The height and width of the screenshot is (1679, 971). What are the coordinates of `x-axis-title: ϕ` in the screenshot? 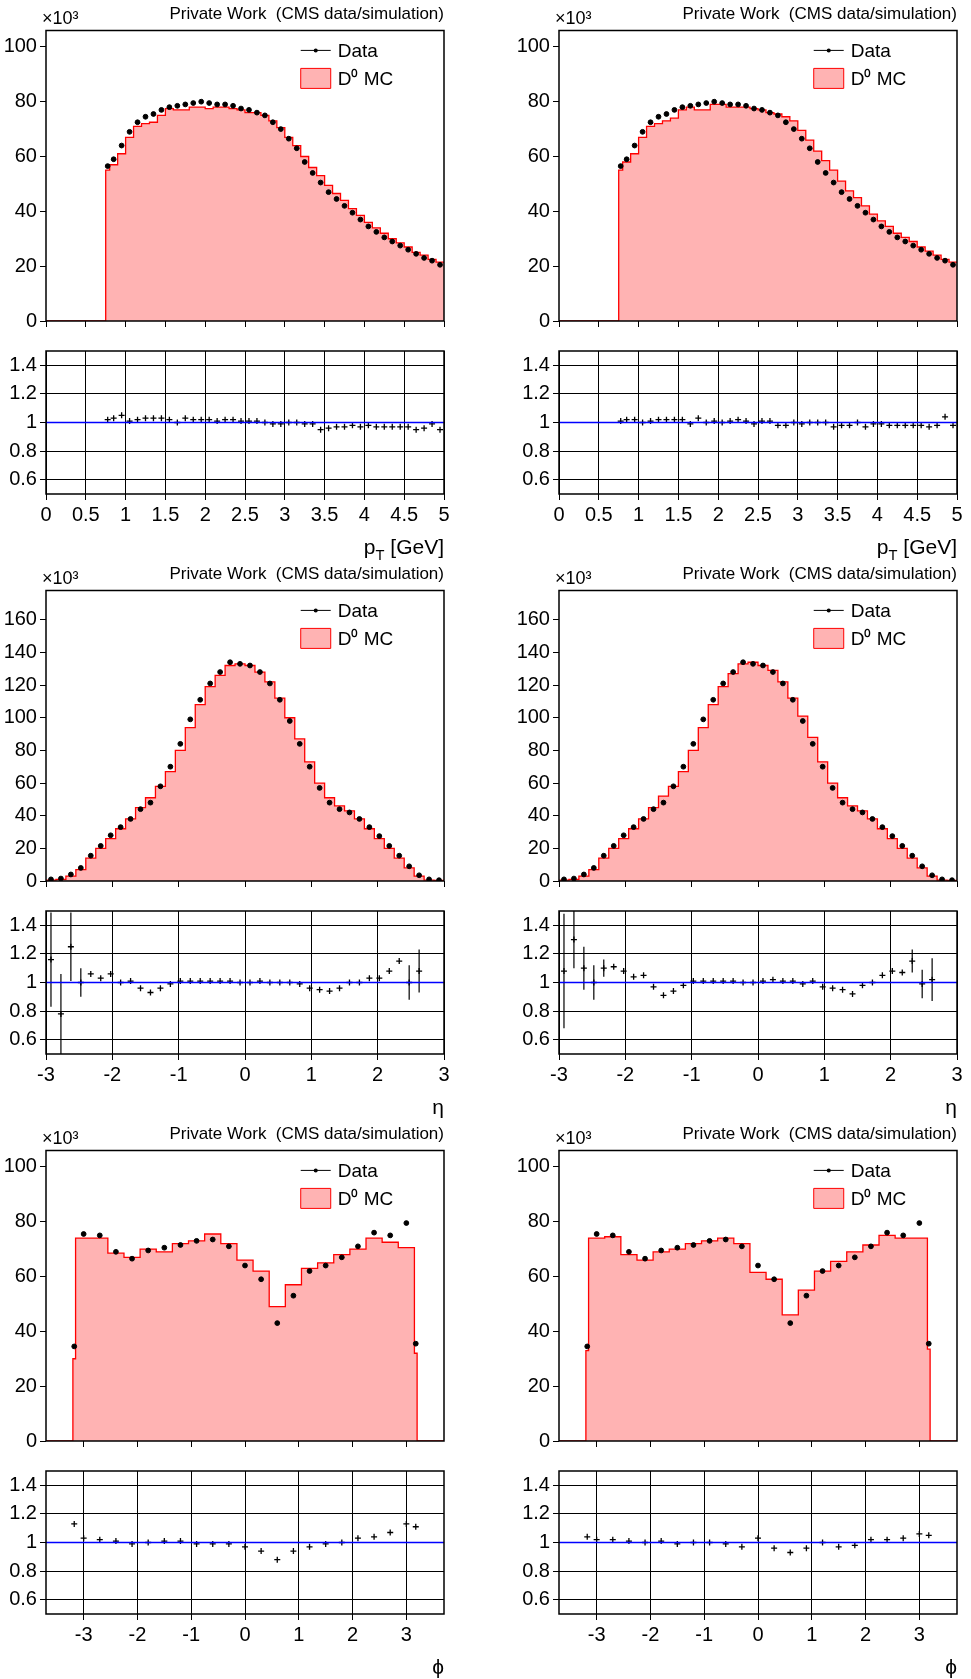 It's located at (438, 1666).